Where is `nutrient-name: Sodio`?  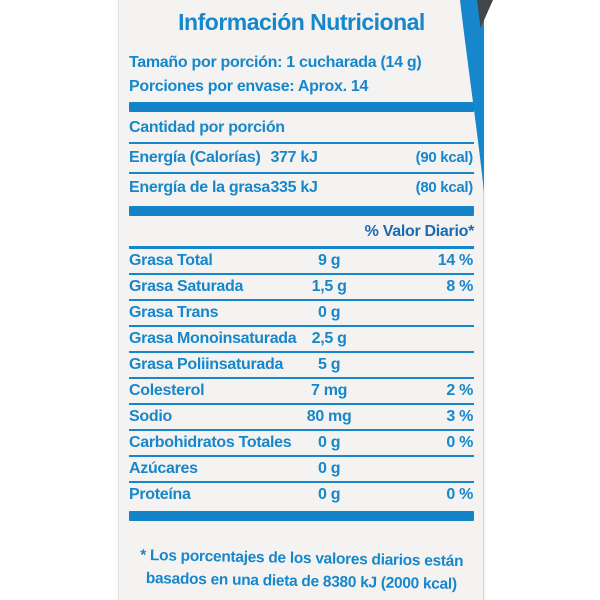 nutrient-name: Sodio is located at coordinates (150, 416).